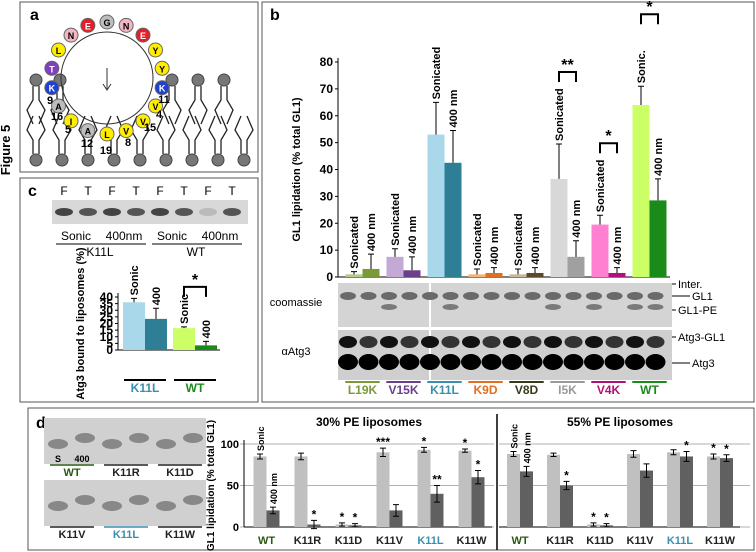  Describe the element at coordinates (63, 191) in the screenshot. I see `lane-label: F` at that location.